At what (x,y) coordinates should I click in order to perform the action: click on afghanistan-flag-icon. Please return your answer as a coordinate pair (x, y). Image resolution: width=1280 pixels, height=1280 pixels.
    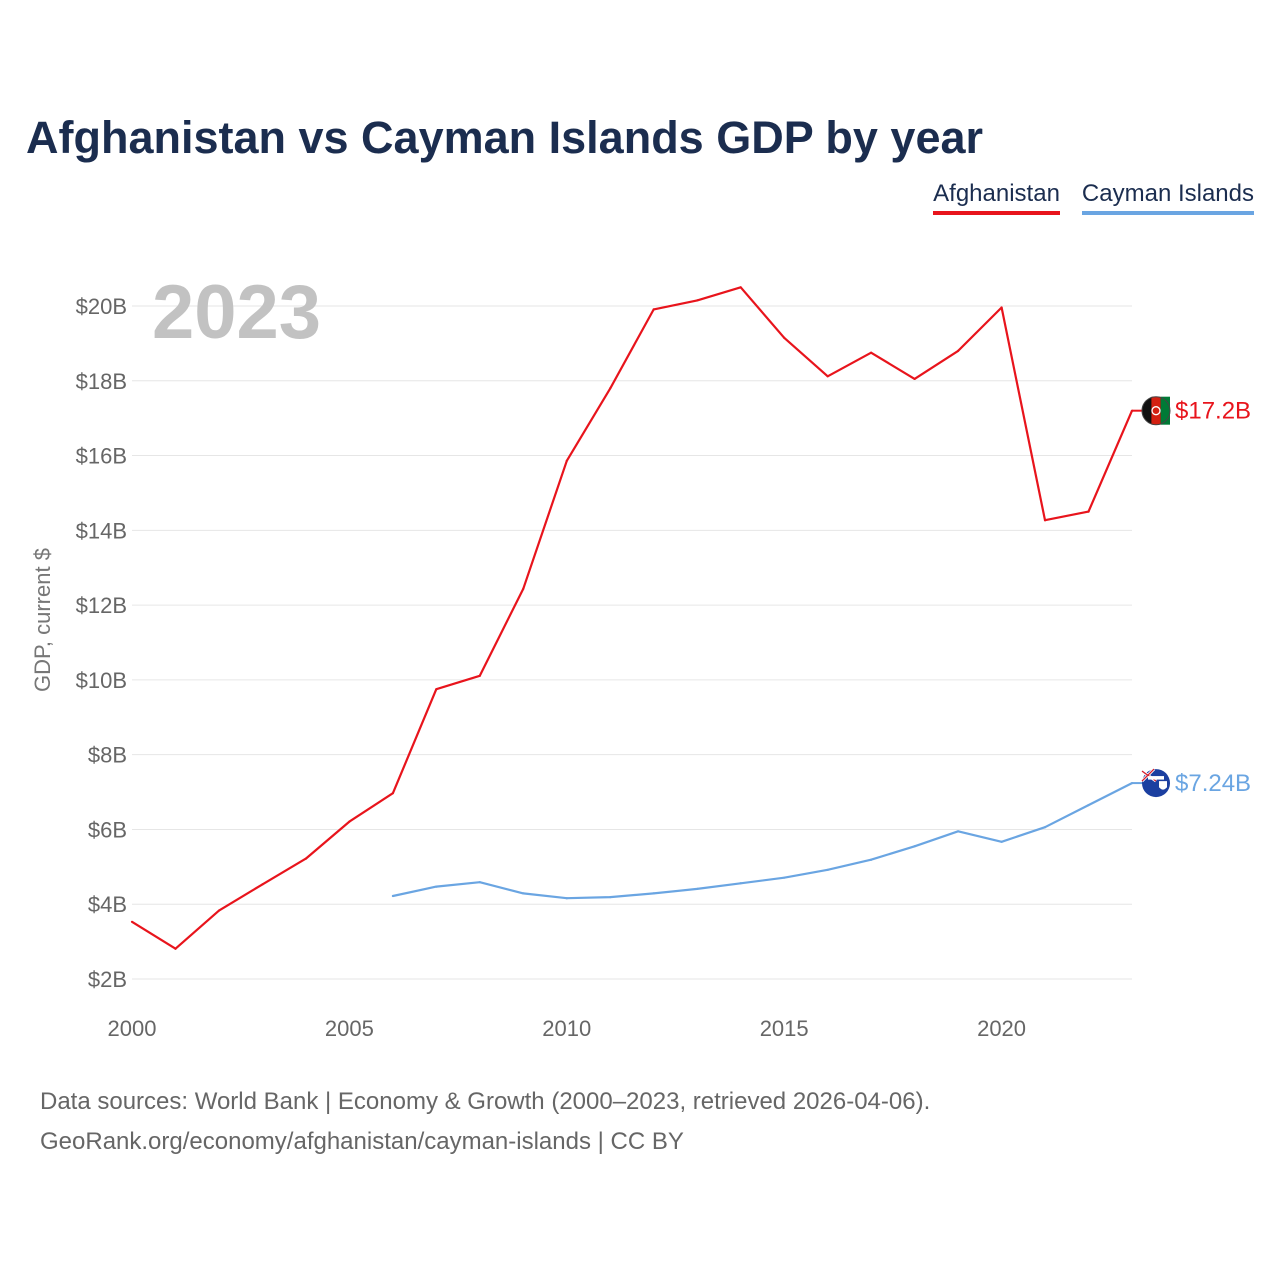
    Looking at the image, I should click on (1156, 411).